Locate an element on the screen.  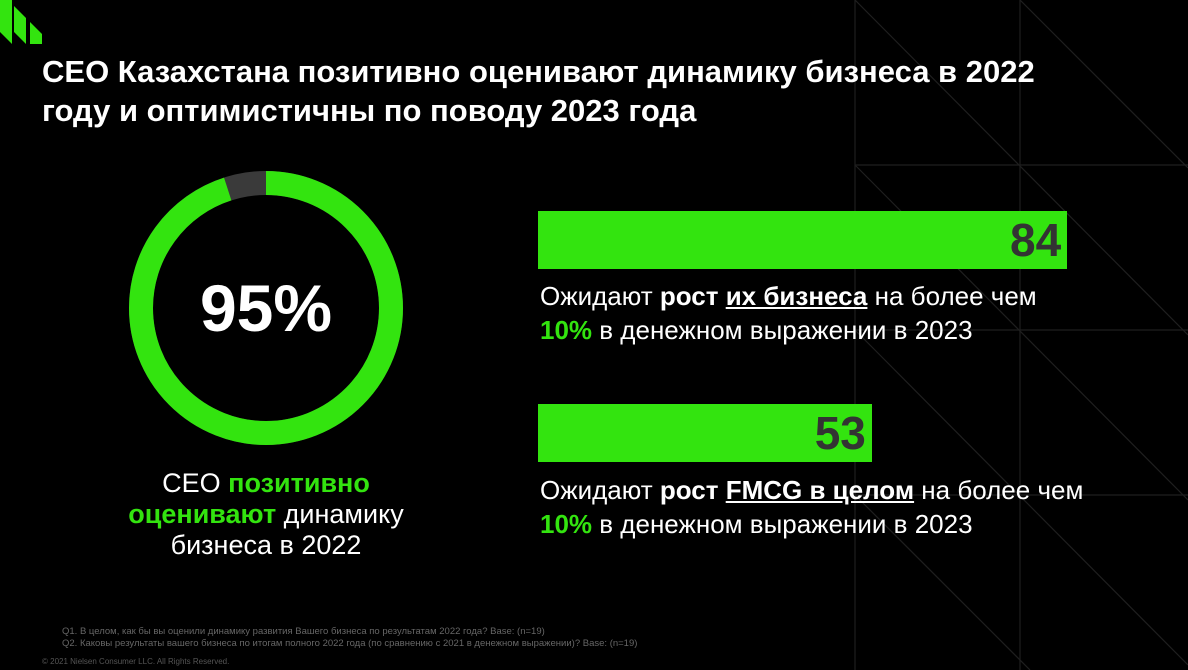
bar-value-label: 53 is located at coordinates (840, 433).